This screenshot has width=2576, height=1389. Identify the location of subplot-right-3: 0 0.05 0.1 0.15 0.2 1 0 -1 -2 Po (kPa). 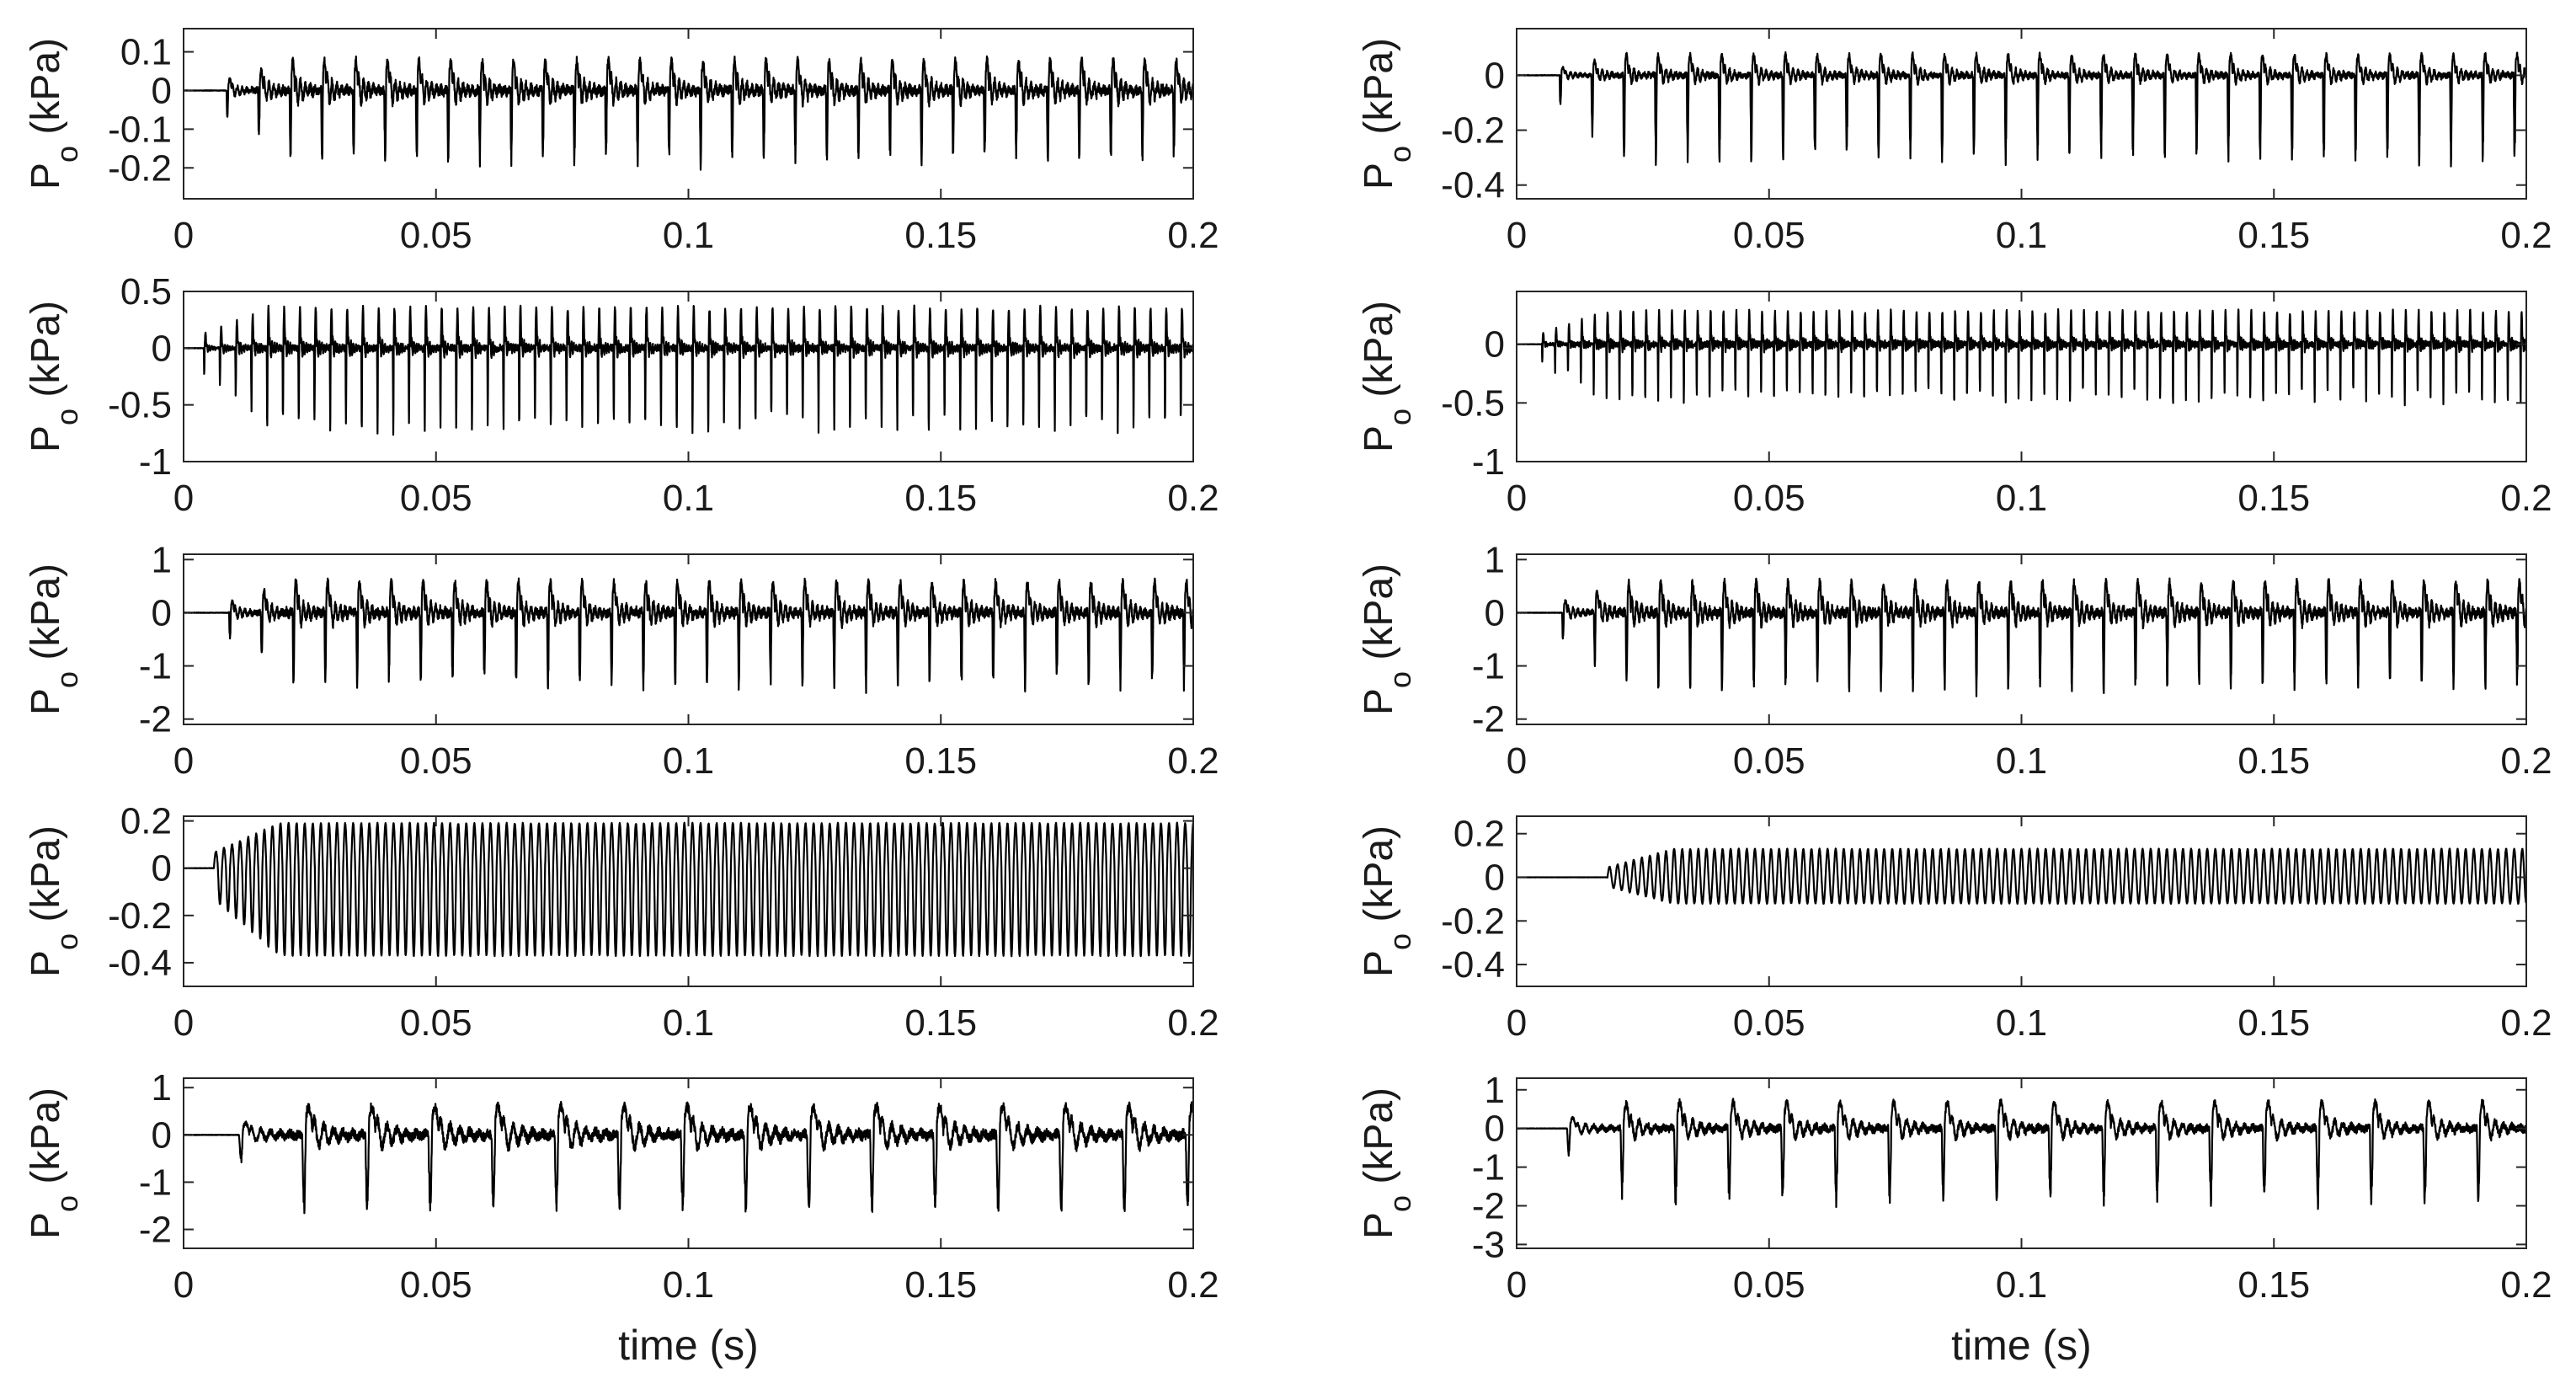
(1954, 660).